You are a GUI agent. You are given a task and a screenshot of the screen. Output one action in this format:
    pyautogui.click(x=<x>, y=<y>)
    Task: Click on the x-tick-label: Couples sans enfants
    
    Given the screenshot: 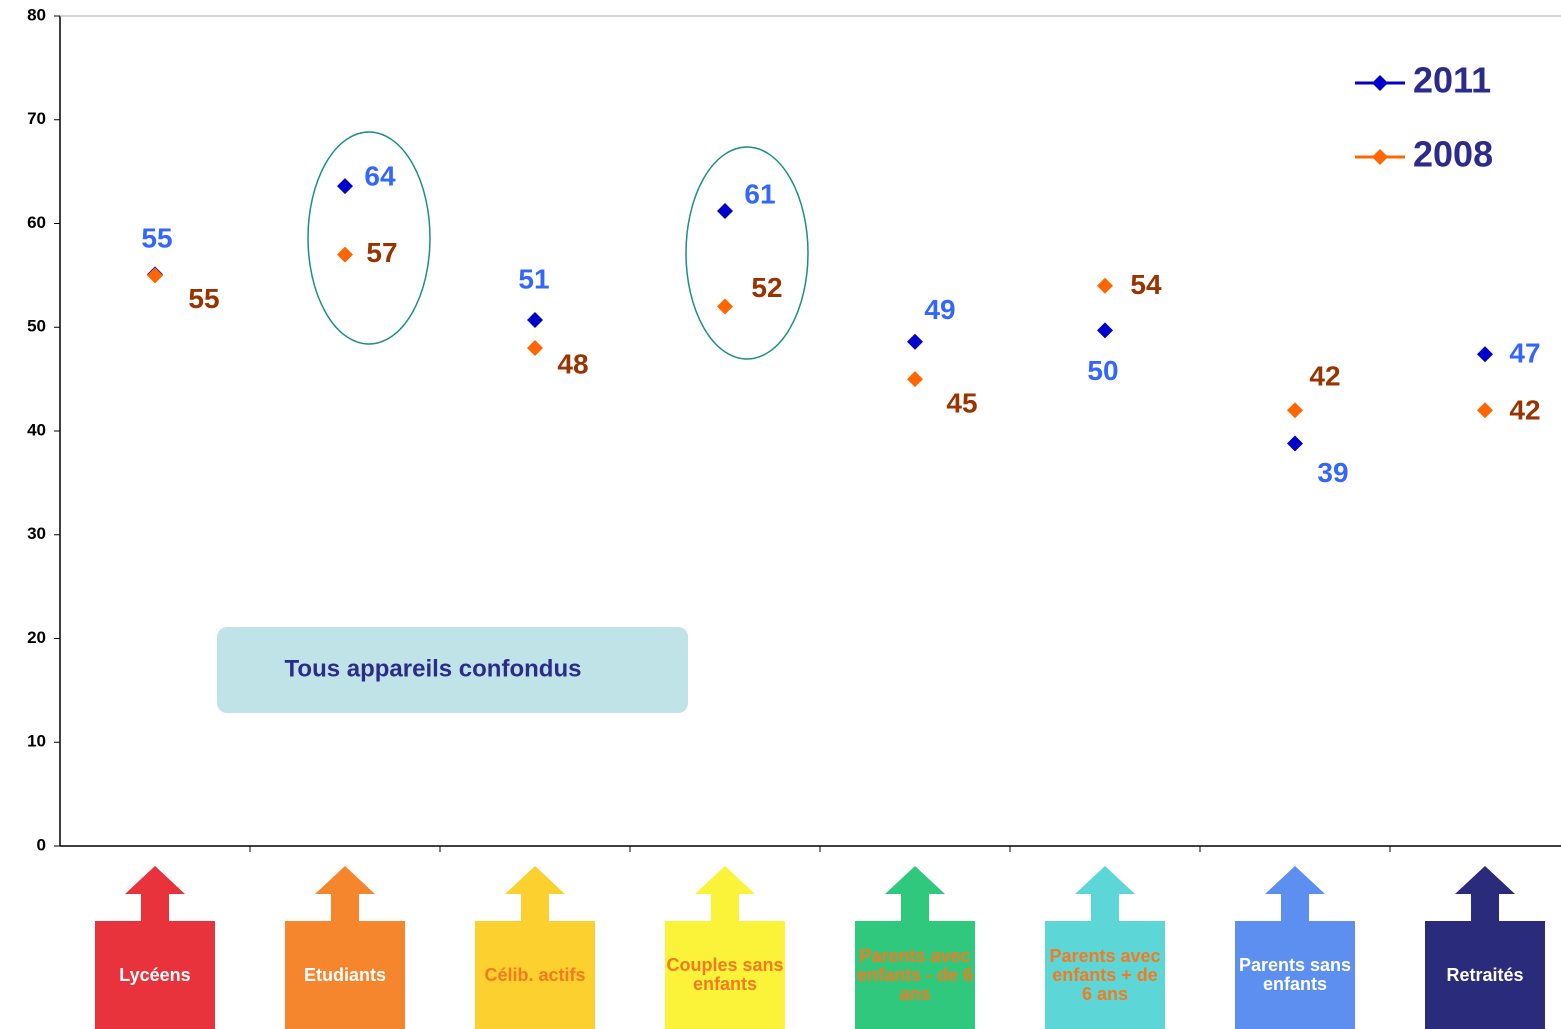 What is the action you would take?
    pyautogui.click(x=725, y=975)
    